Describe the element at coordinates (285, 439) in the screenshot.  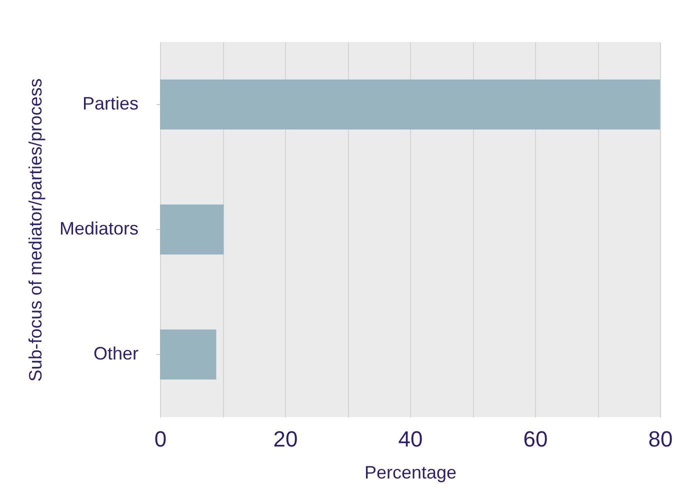
I see `x-tick-label: 20` at that location.